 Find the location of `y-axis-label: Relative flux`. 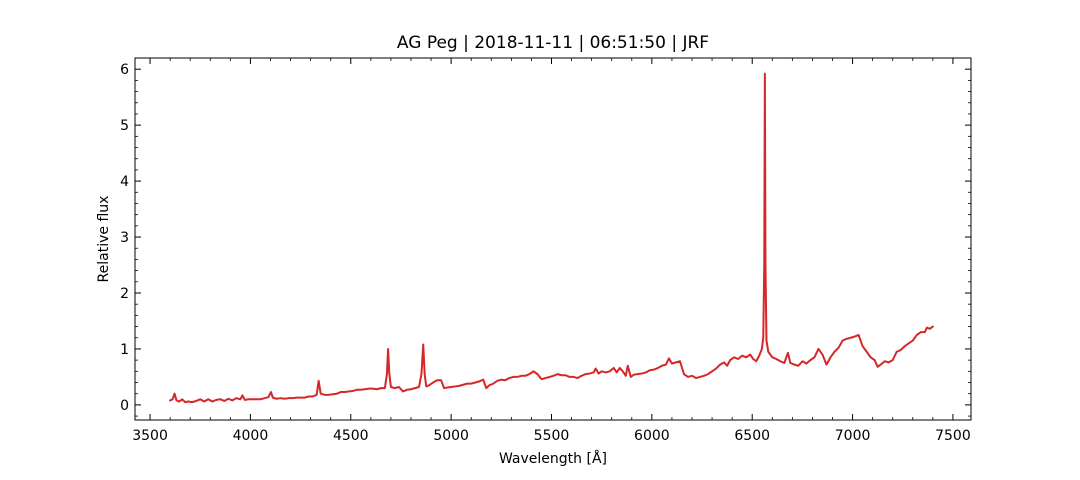

y-axis-label: Relative flux is located at coordinates (104, 239).